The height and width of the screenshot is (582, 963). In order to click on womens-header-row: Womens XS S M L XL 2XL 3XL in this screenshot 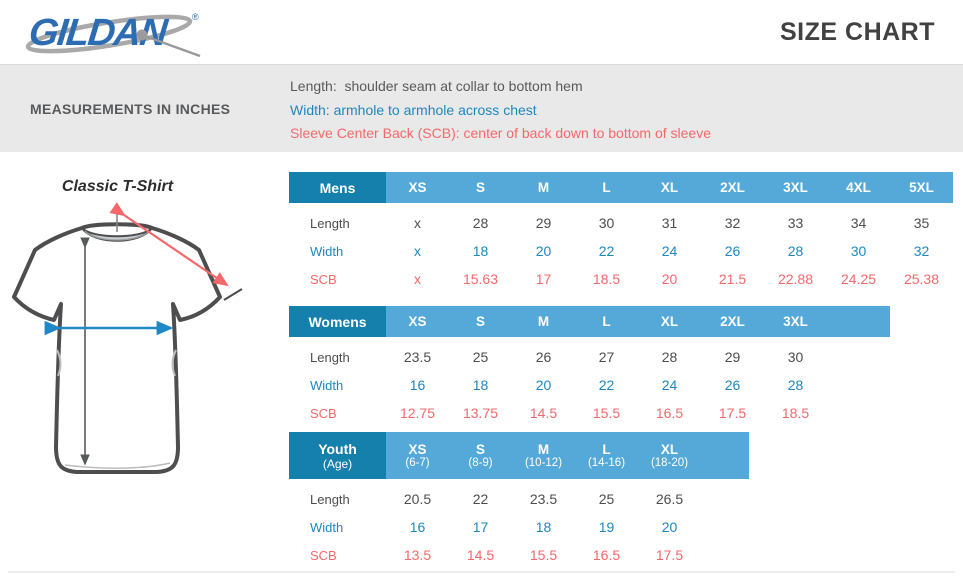, I will do `click(626, 321)`.